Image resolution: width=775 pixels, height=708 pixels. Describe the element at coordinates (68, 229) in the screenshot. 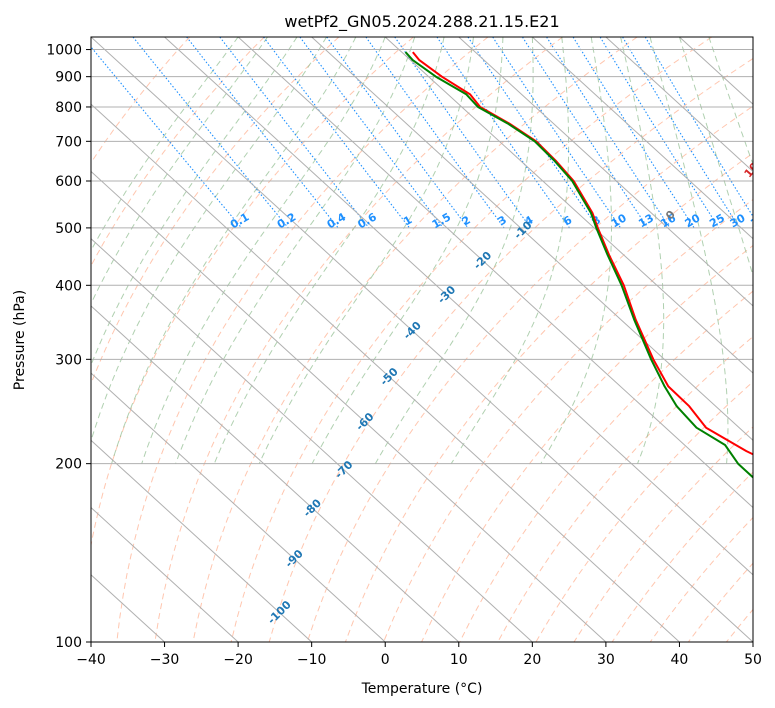

I see `y-tick-label: 500` at that location.